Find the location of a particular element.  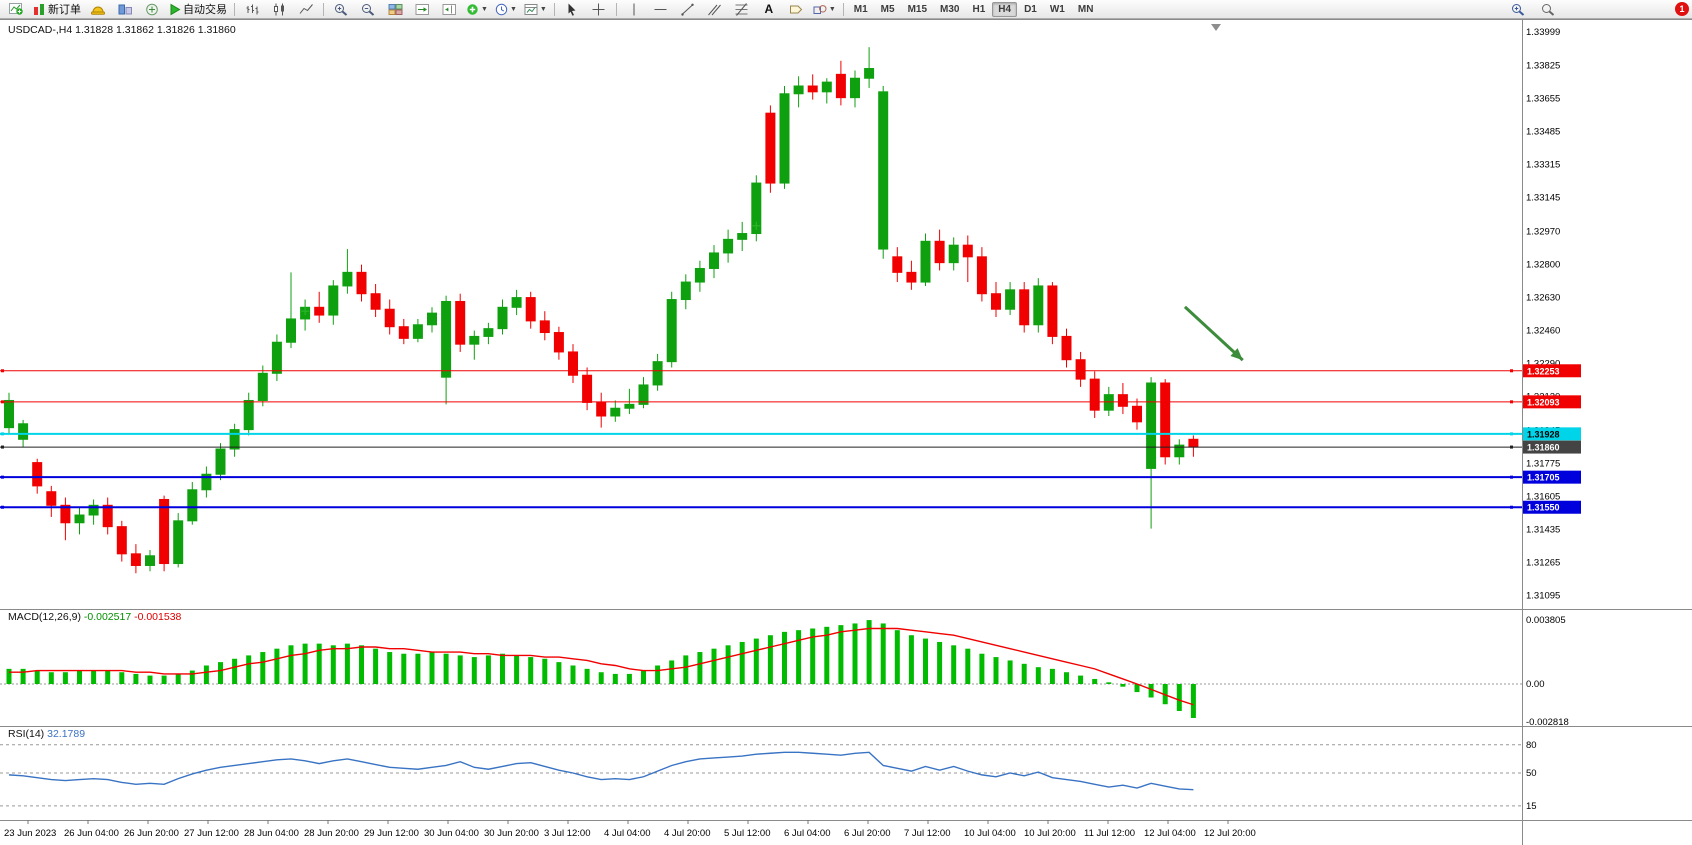

clock-icon is located at coordinates (501, 9).